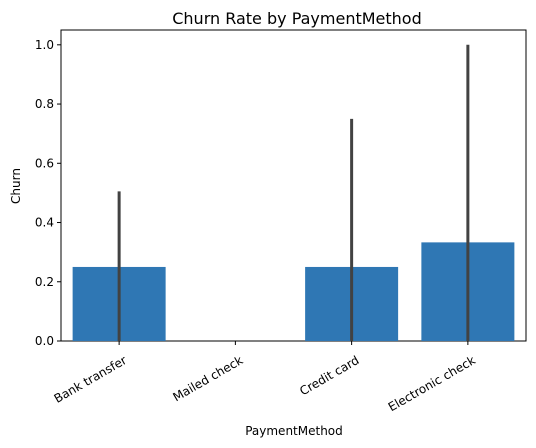 The image size is (536, 448). What do you see at coordinates (44, 223) in the screenshot?
I see `y-tick-label: 0.4` at bounding box center [44, 223].